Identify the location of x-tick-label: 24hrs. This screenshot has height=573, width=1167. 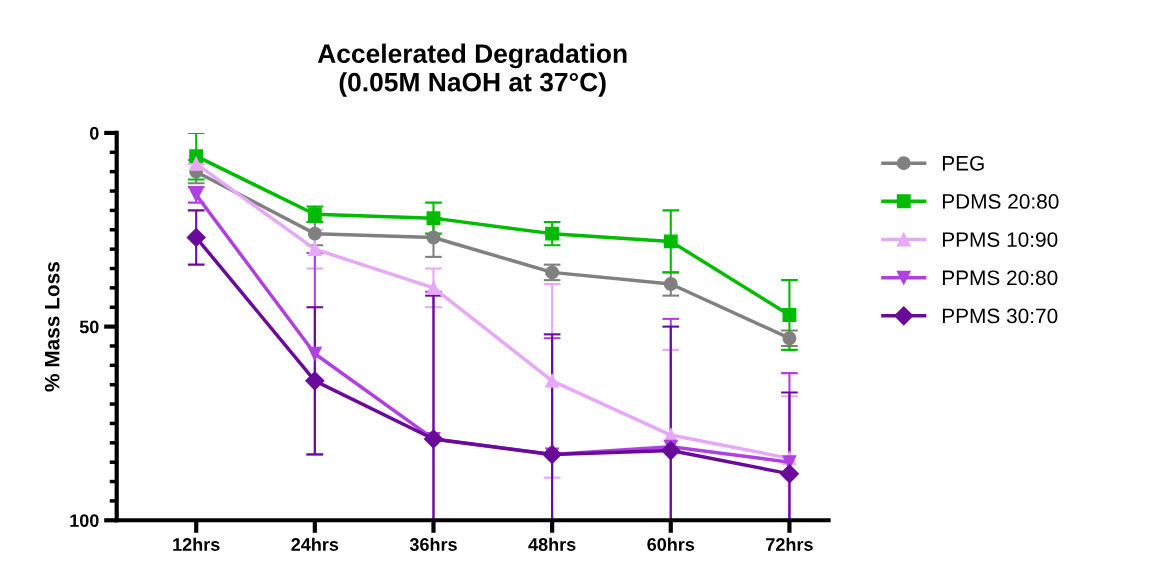
(315, 544).